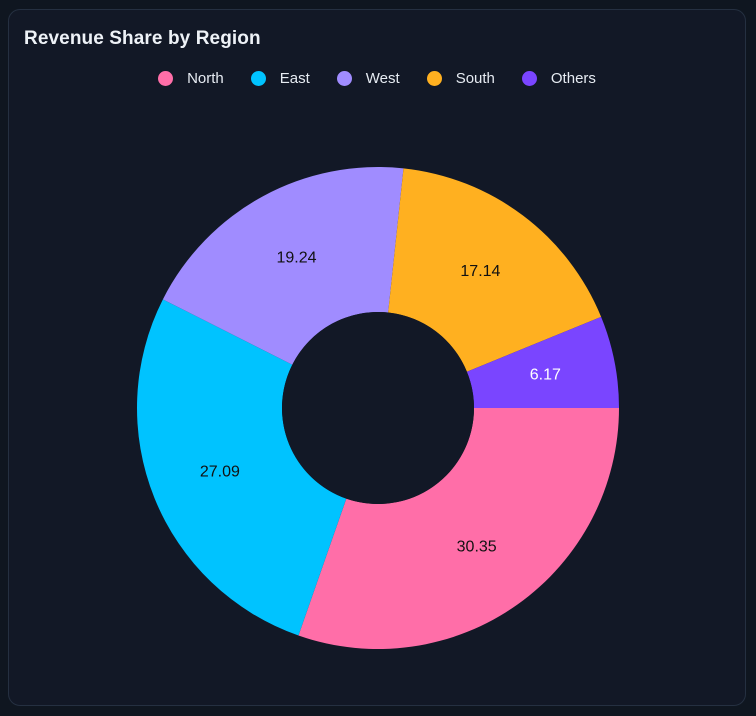 The width and height of the screenshot is (756, 716). I want to click on legend-label-others: Others, so click(573, 78).